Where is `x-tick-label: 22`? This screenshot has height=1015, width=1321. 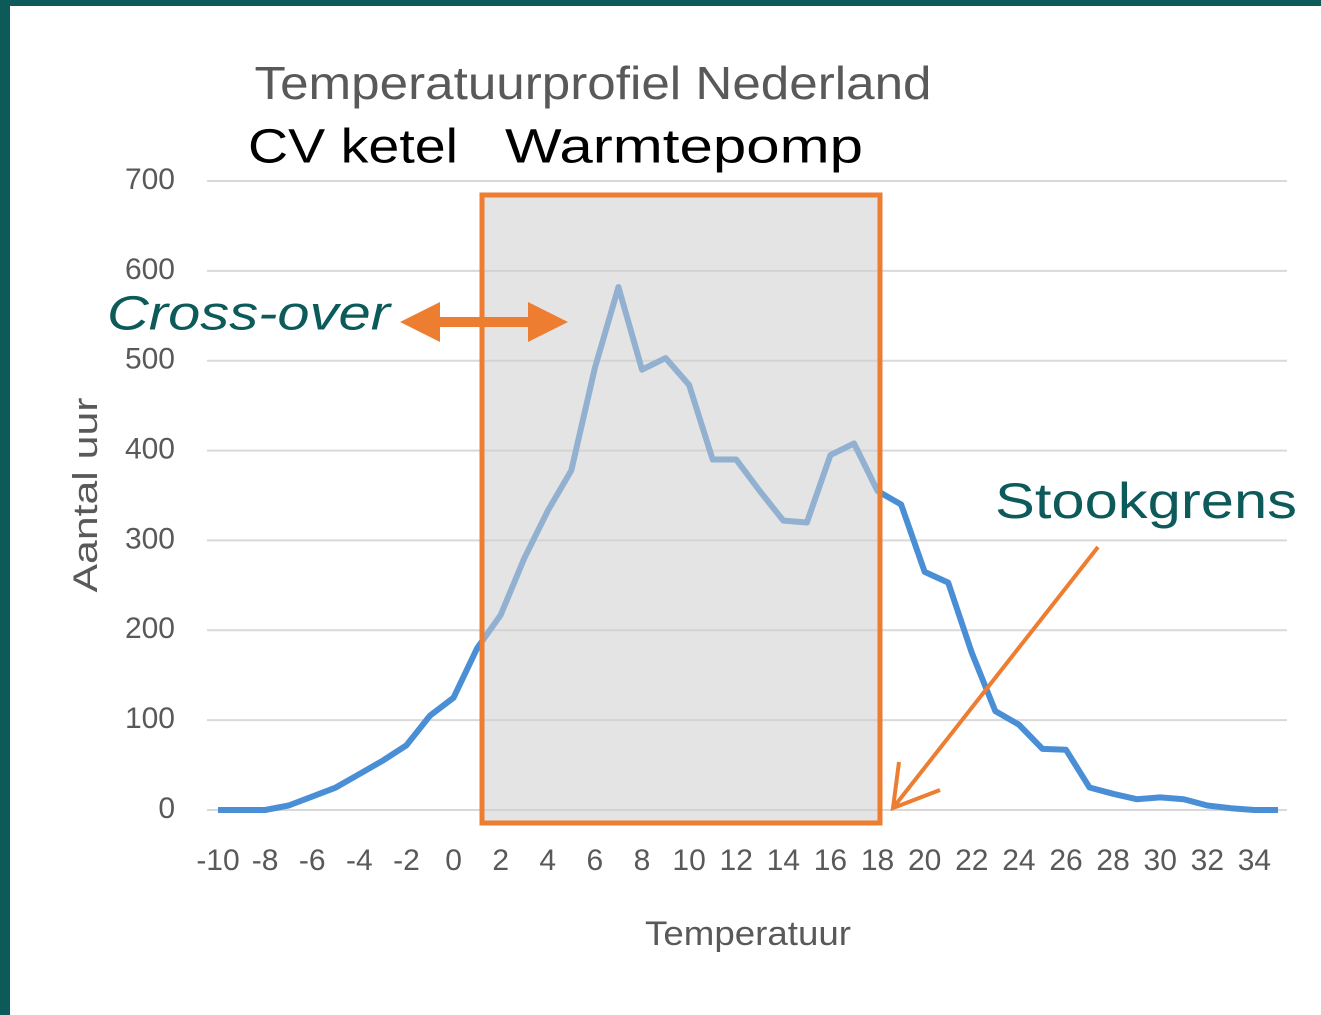
x-tick-label: 22 is located at coordinates (971, 860).